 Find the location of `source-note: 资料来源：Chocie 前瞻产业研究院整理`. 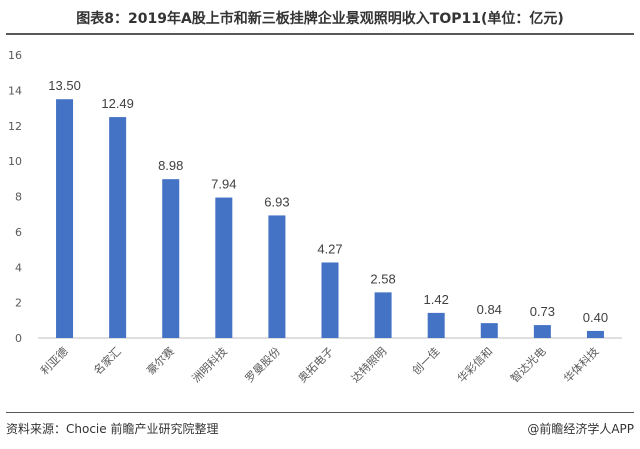

source-note: 资料来源：Chocie 前瞻产业研究院整理 is located at coordinates (112, 429).